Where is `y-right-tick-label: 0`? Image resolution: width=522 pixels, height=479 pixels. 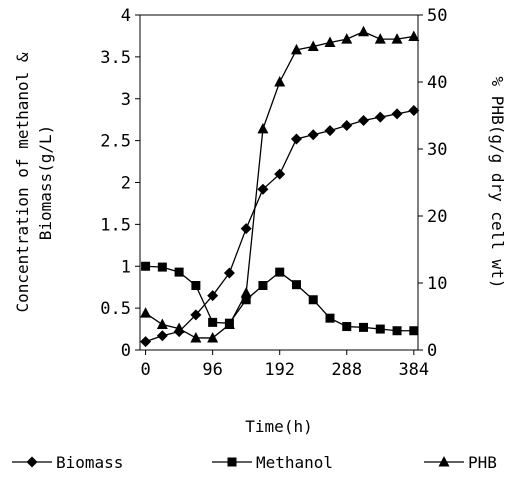
y-right-tick-label: 0 is located at coordinates (432, 351).